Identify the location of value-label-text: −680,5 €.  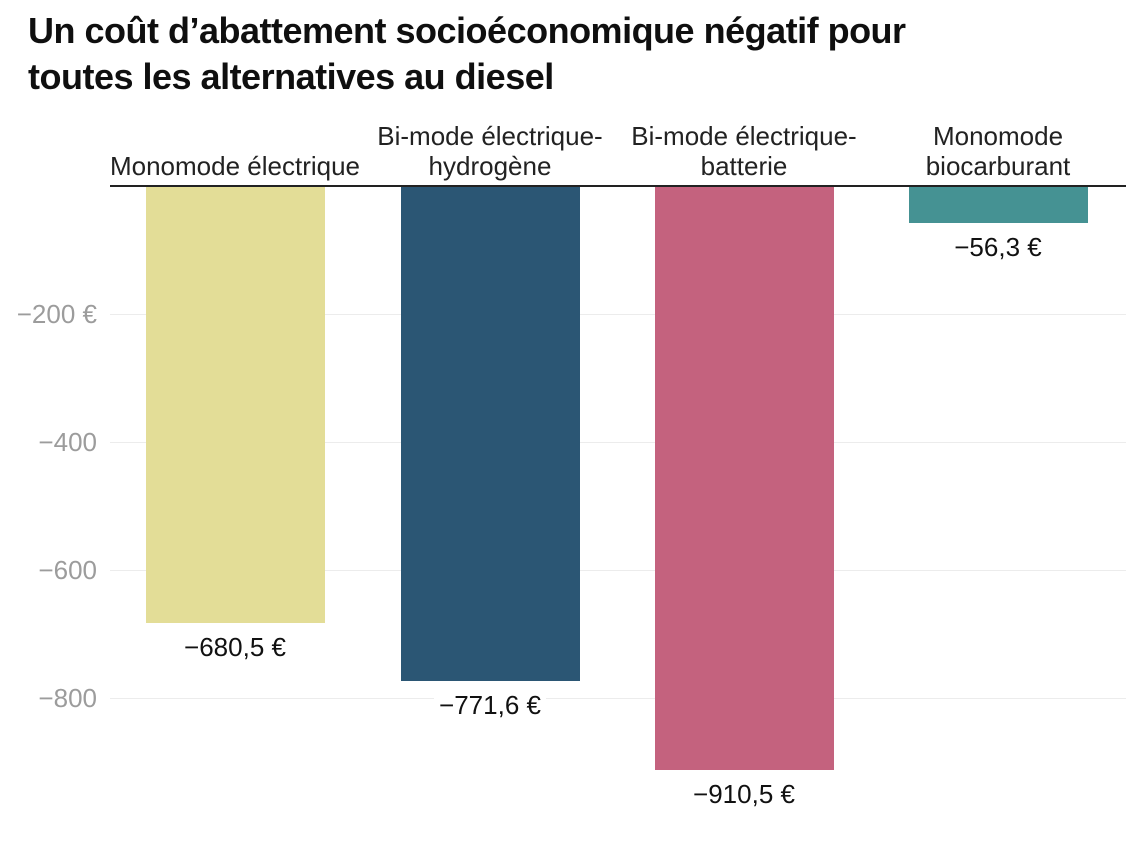
(235, 646).